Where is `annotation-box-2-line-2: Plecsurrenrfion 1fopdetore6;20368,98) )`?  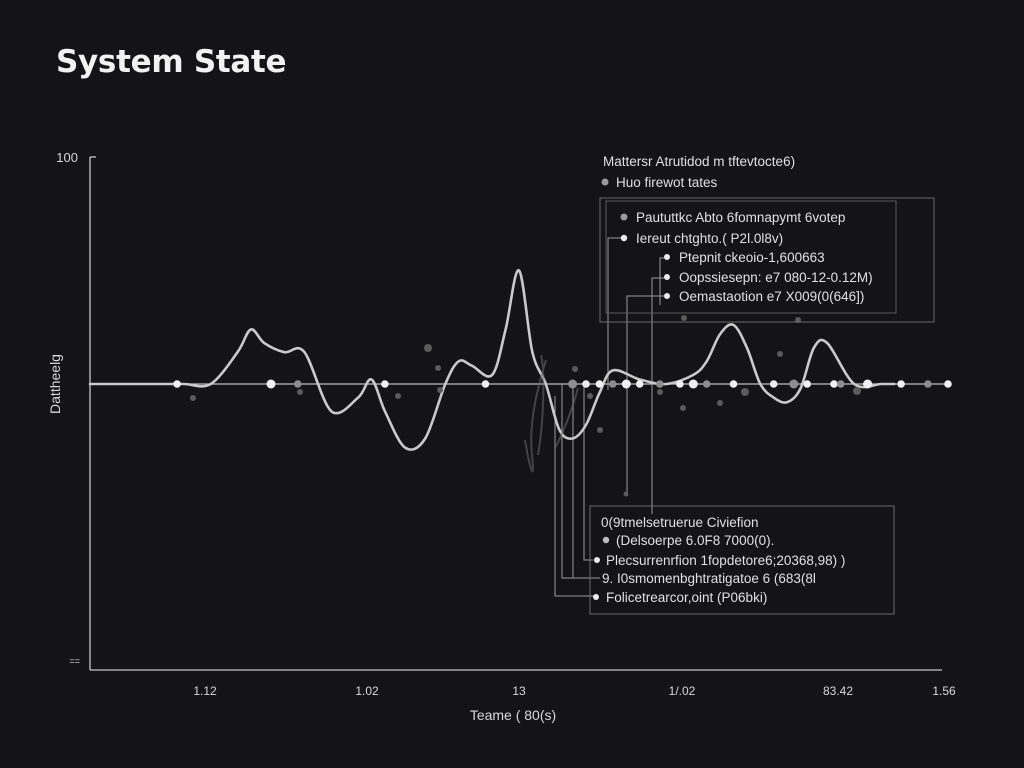
annotation-box-2-line-2: Plecsurrenrfion 1fopdetore6;20368,98) ) is located at coordinates (725, 560).